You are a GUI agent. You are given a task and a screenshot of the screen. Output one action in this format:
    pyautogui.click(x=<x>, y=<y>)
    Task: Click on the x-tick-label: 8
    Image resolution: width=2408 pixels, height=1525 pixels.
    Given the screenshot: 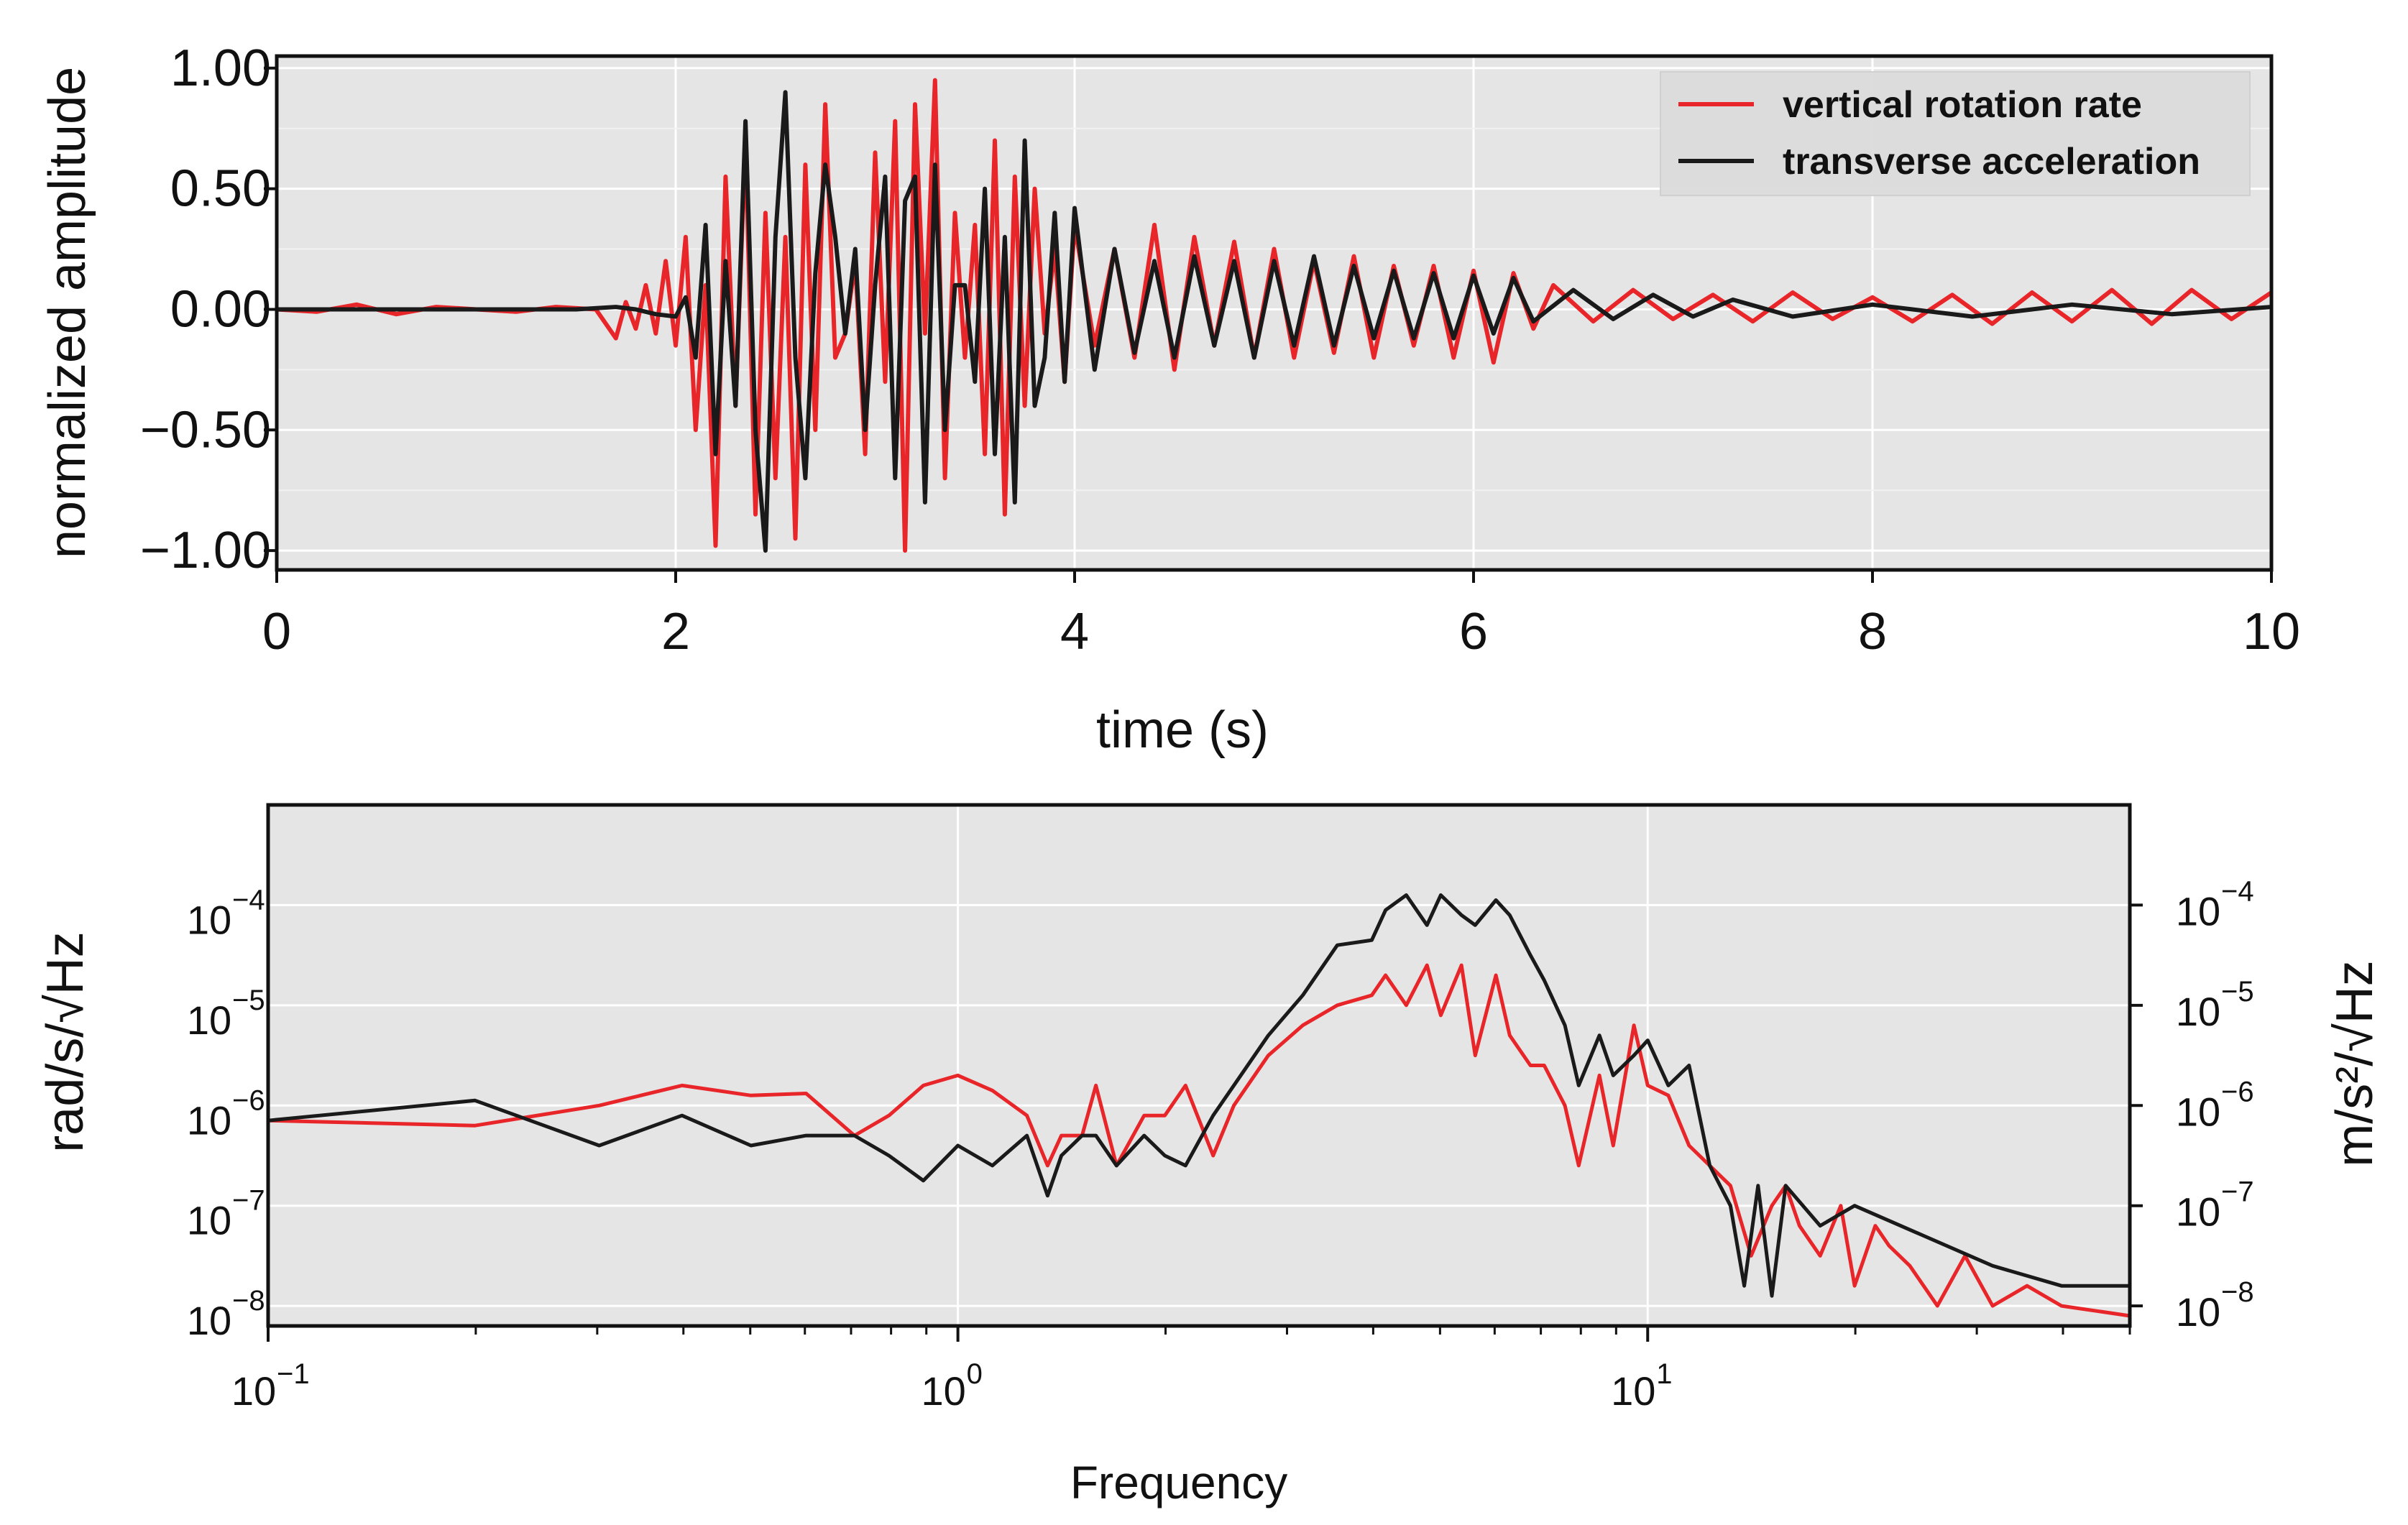 What is the action you would take?
    pyautogui.click(x=1872, y=631)
    